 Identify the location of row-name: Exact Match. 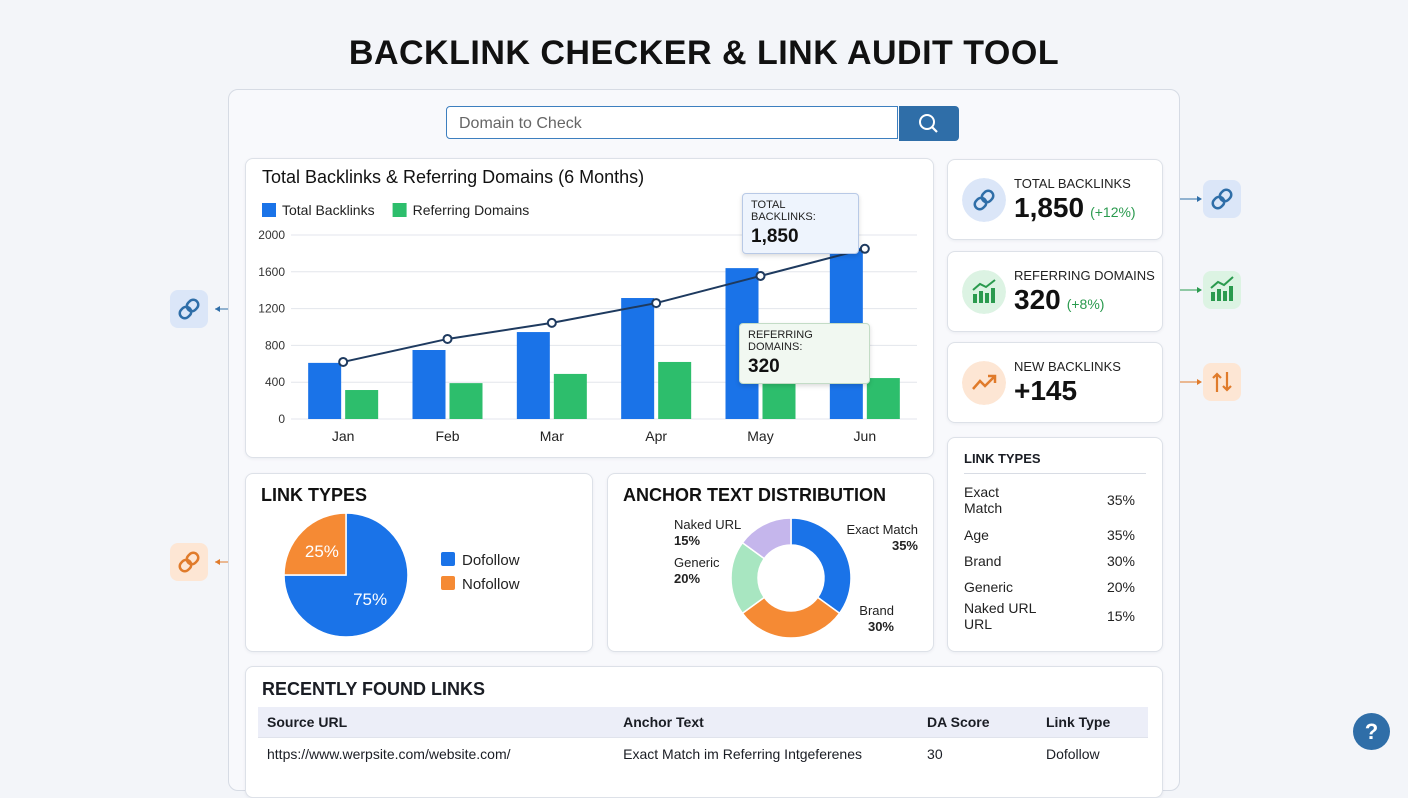
(983, 500).